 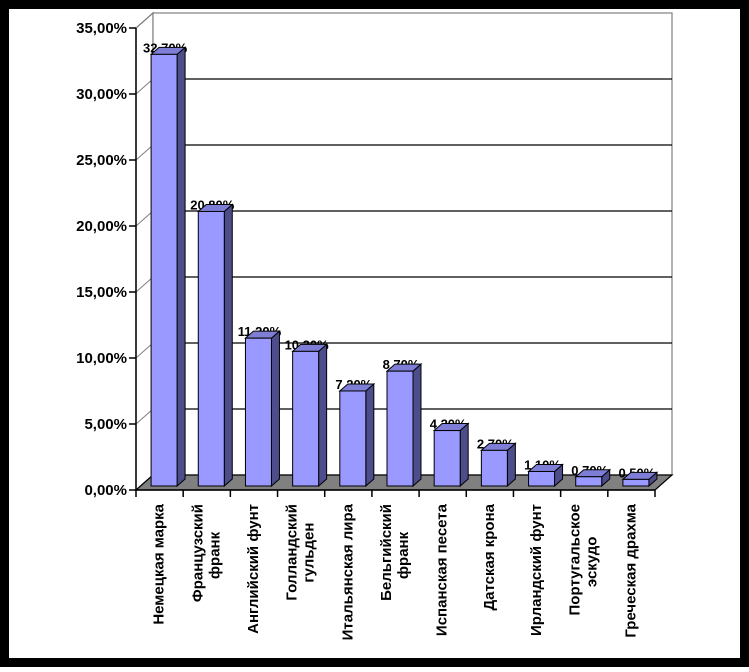 I want to click on category-label-line: Английский фунт, so click(x=253, y=569).